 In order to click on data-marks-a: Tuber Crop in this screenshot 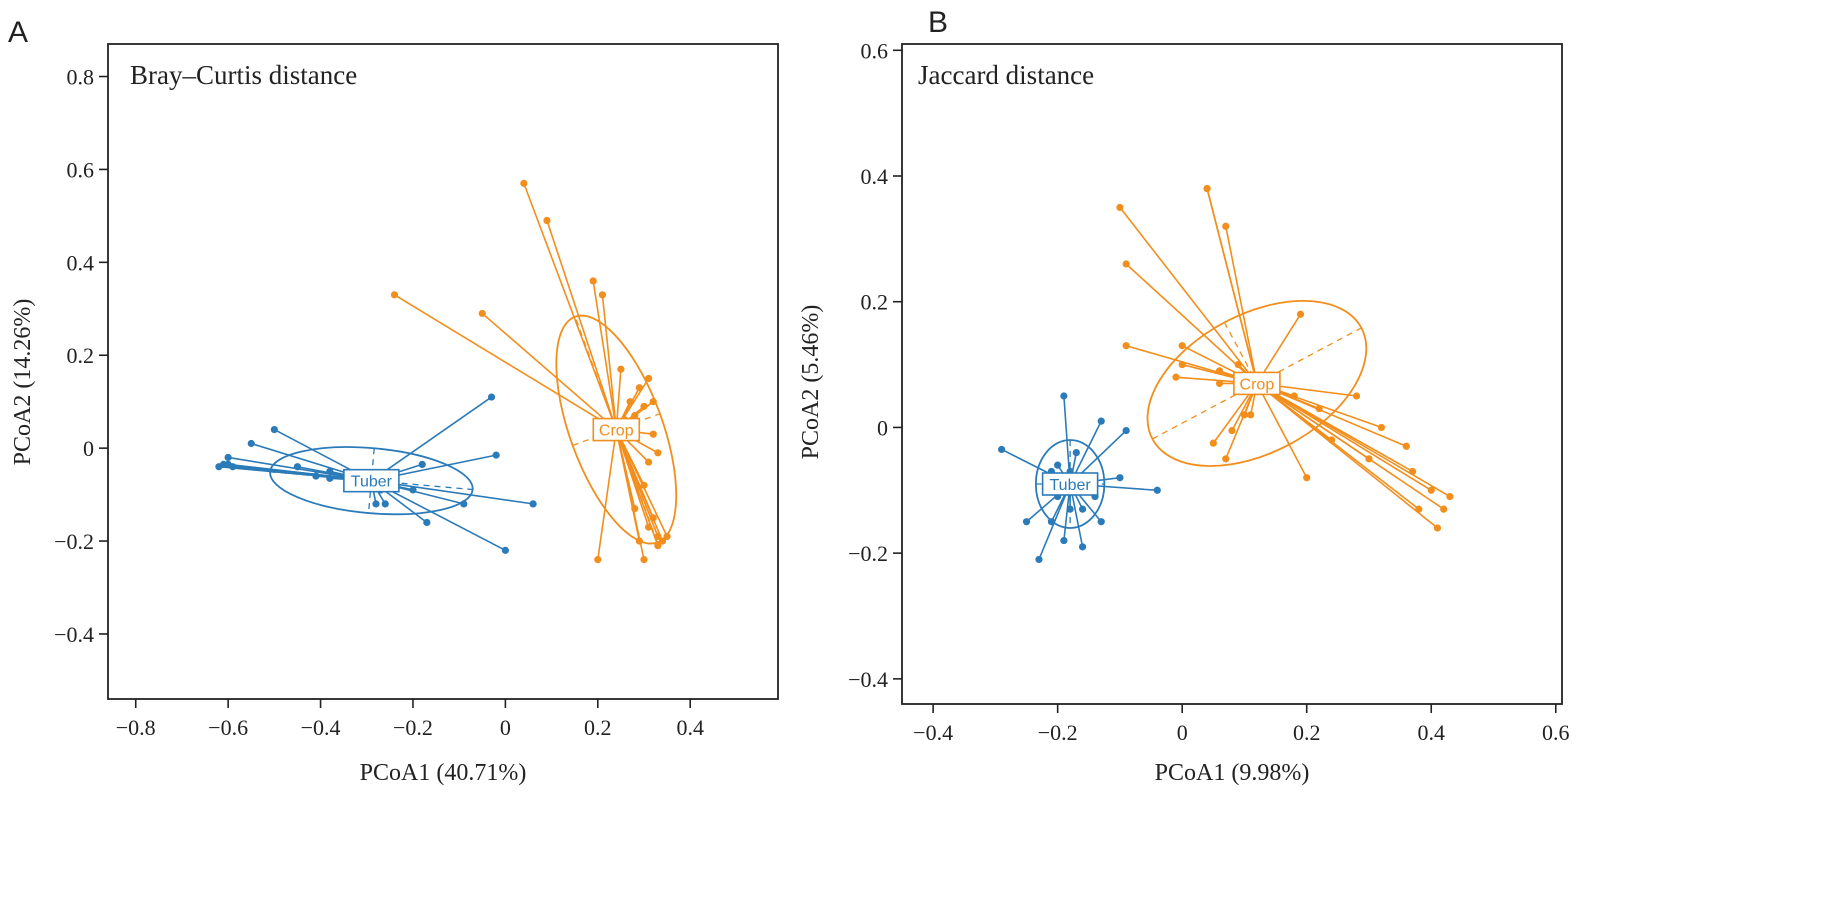, I will do `click(446, 371)`.